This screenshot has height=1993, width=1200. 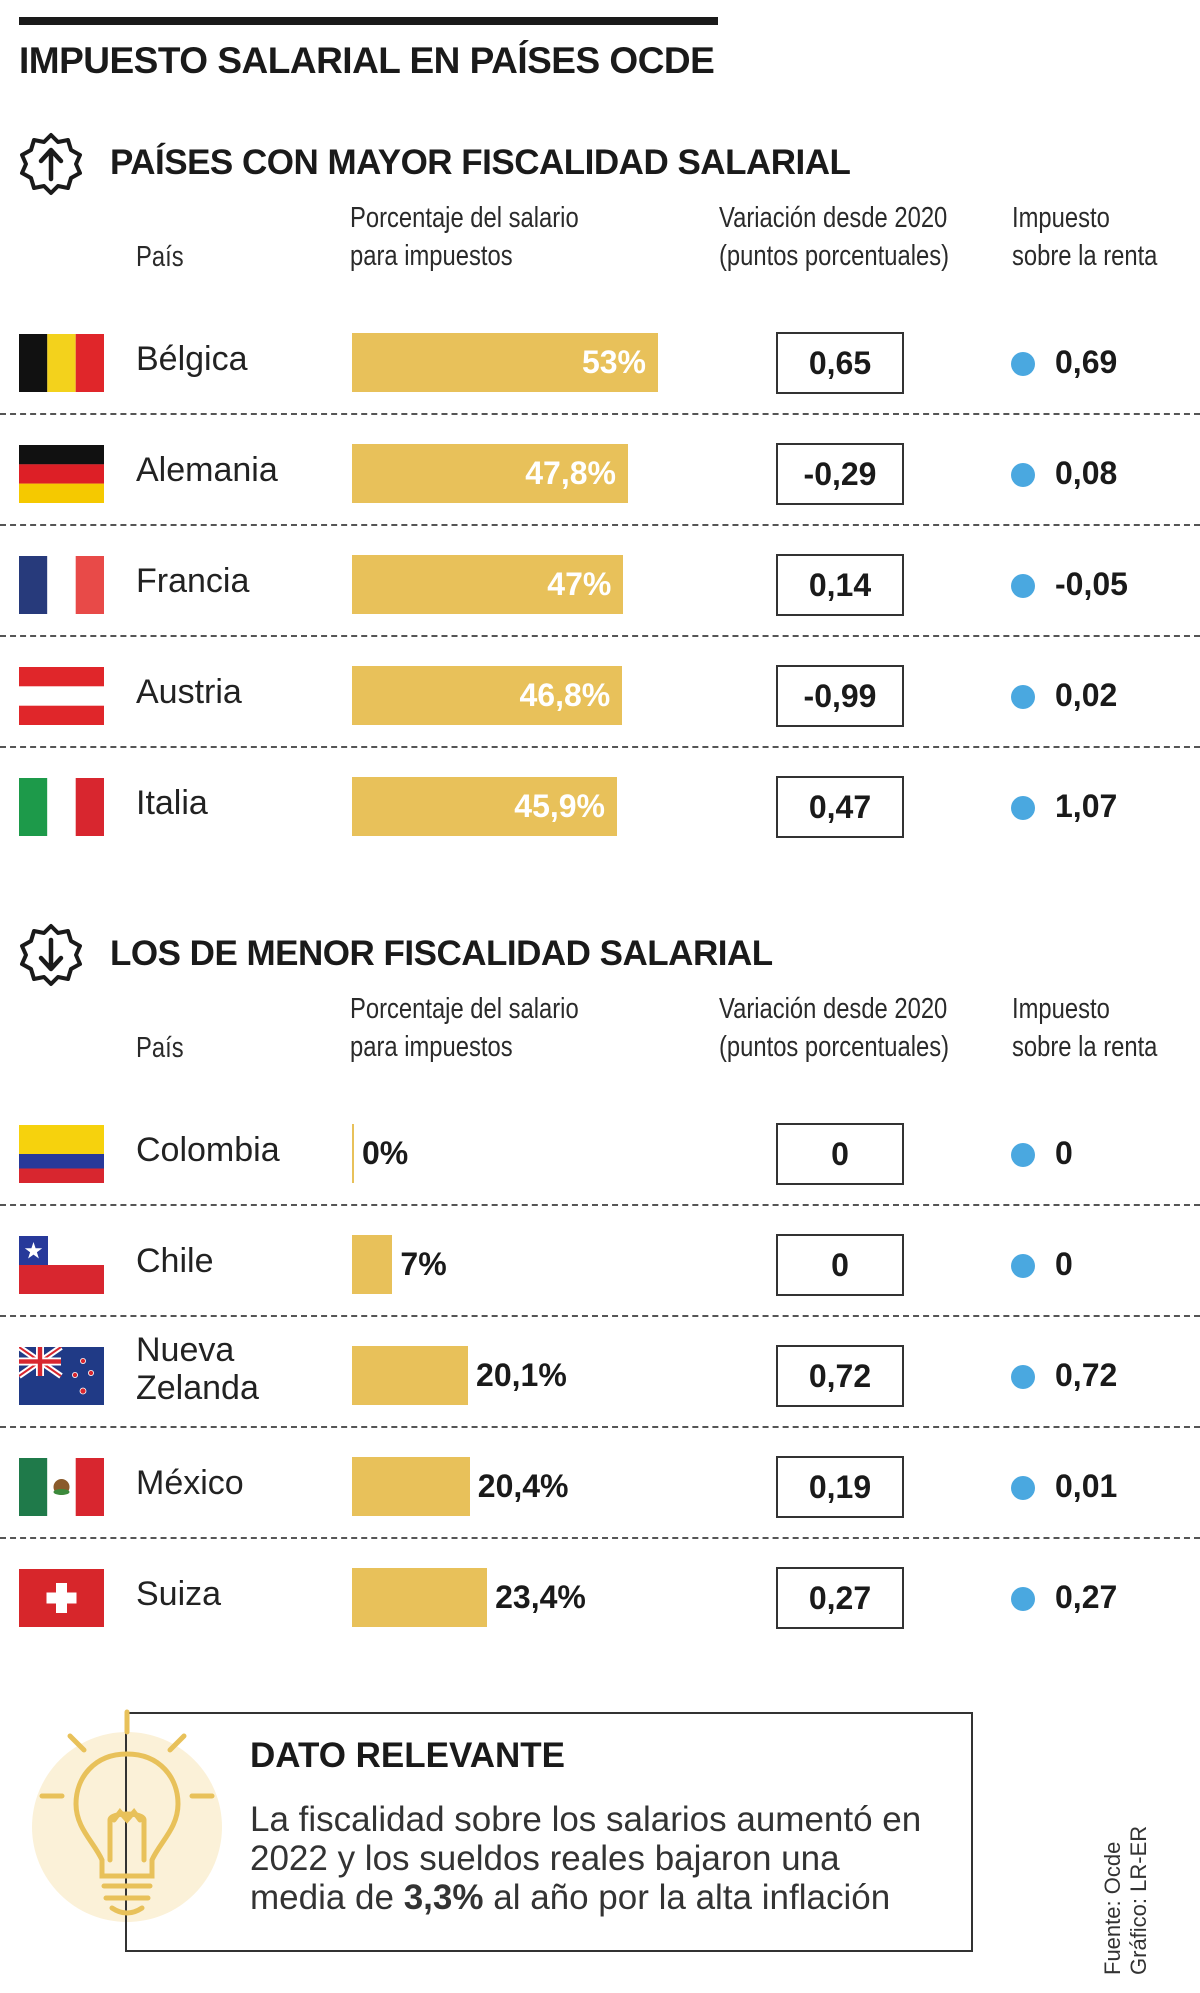 I want to click on bar-value-label: 47,8%, so click(x=570, y=473).